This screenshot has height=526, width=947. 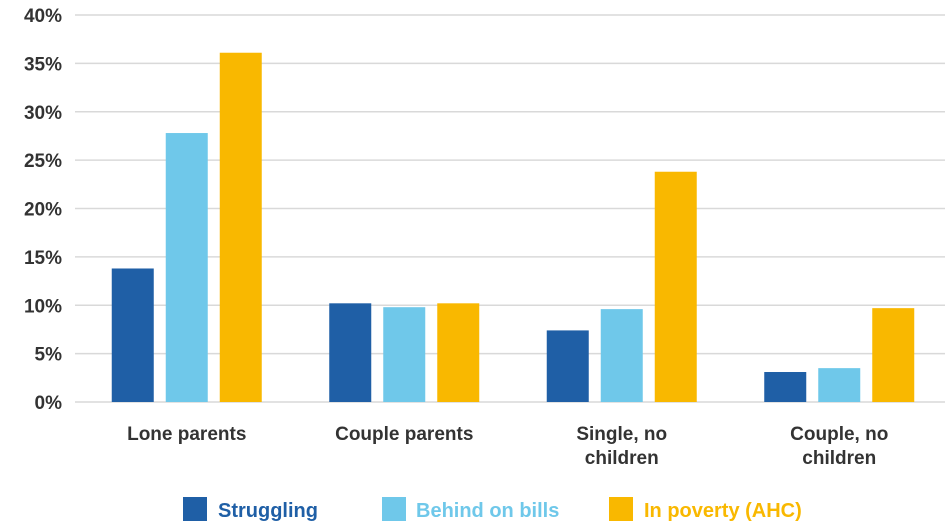 What do you see at coordinates (43, 258) in the screenshot?
I see `y-tick-label: 15%` at bounding box center [43, 258].